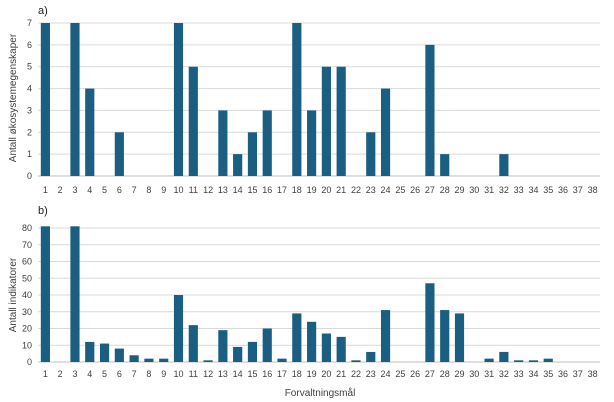 The height and width of the screenshot is (402, 614). Describe the element at coordinates (163, 190) in the screenshot. I see `panel-a-x-tick-label: 9` at that location.